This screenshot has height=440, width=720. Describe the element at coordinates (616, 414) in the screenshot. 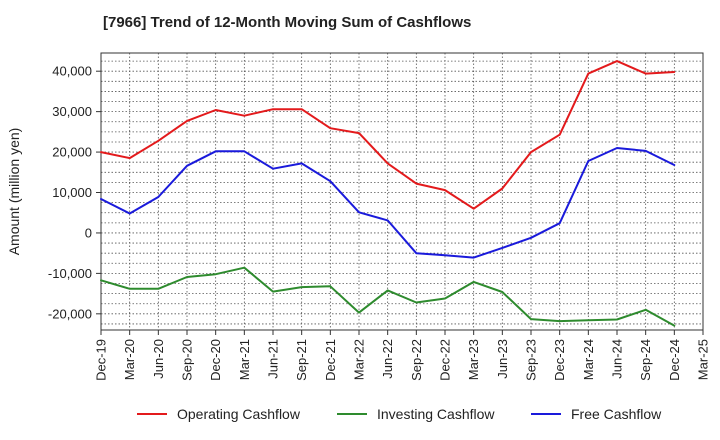

I see `legend-label-free: Free Cashflow` at that location.